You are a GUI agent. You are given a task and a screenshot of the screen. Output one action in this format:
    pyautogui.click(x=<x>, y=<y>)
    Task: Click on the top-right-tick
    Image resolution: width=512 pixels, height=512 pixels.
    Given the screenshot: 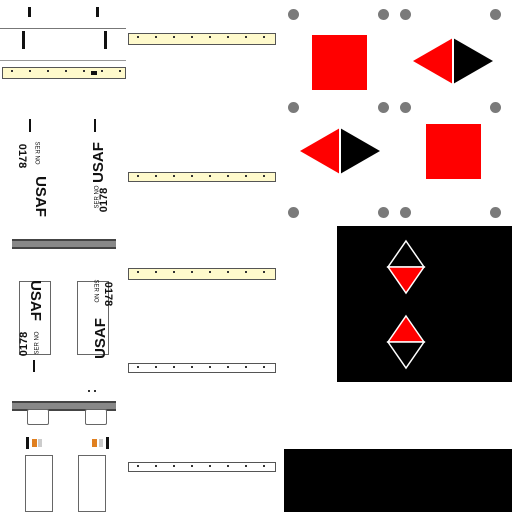 What is the action you would take?
    pyautogui.click(x=97, y=12)
    